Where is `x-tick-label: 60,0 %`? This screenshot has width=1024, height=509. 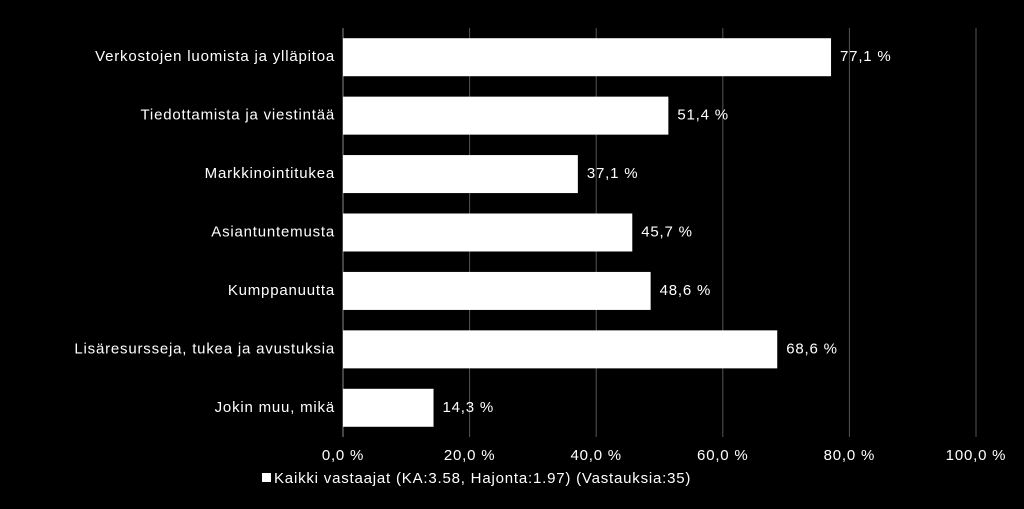
x-tick-label: 60,0 % is located at coordinates (723, 455).